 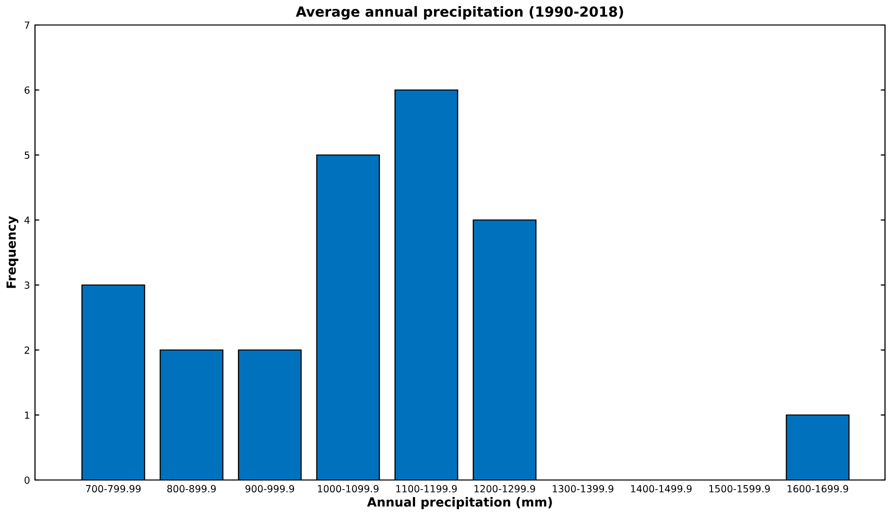 I want to click on y-tick-label: 0, so click(x=27, y=480).